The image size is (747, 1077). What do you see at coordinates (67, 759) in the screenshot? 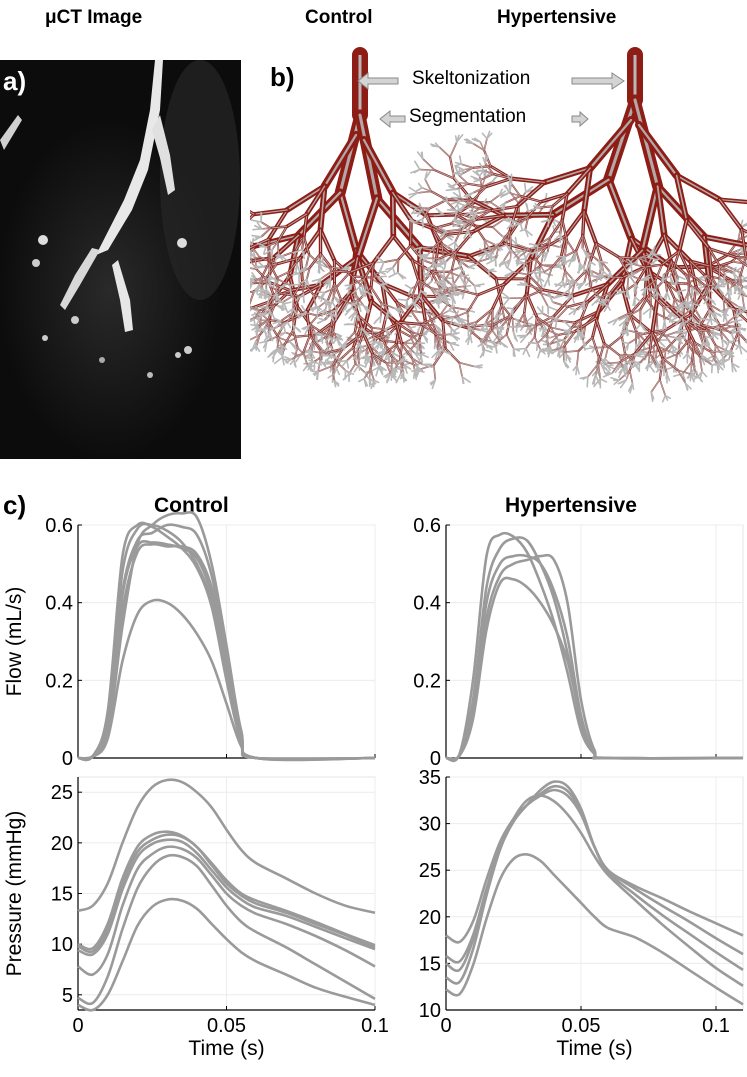
I see `flow-control-ytick-label-0: 0` at bounding box center [67, 759].